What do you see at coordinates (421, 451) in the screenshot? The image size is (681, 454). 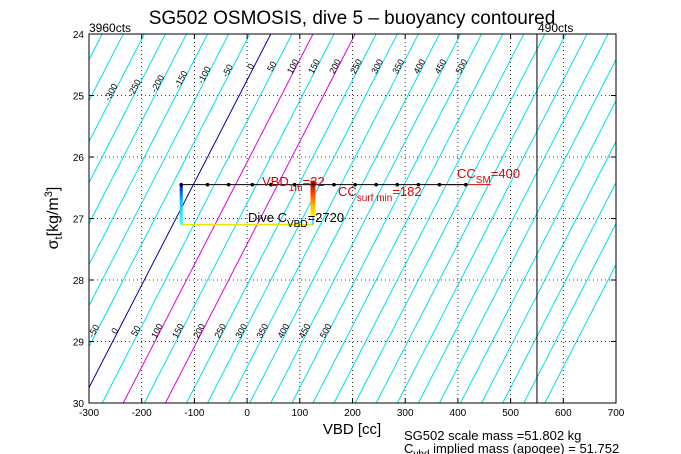 I see `footer-c-sub: vbd` at bounding box center [421, 451].